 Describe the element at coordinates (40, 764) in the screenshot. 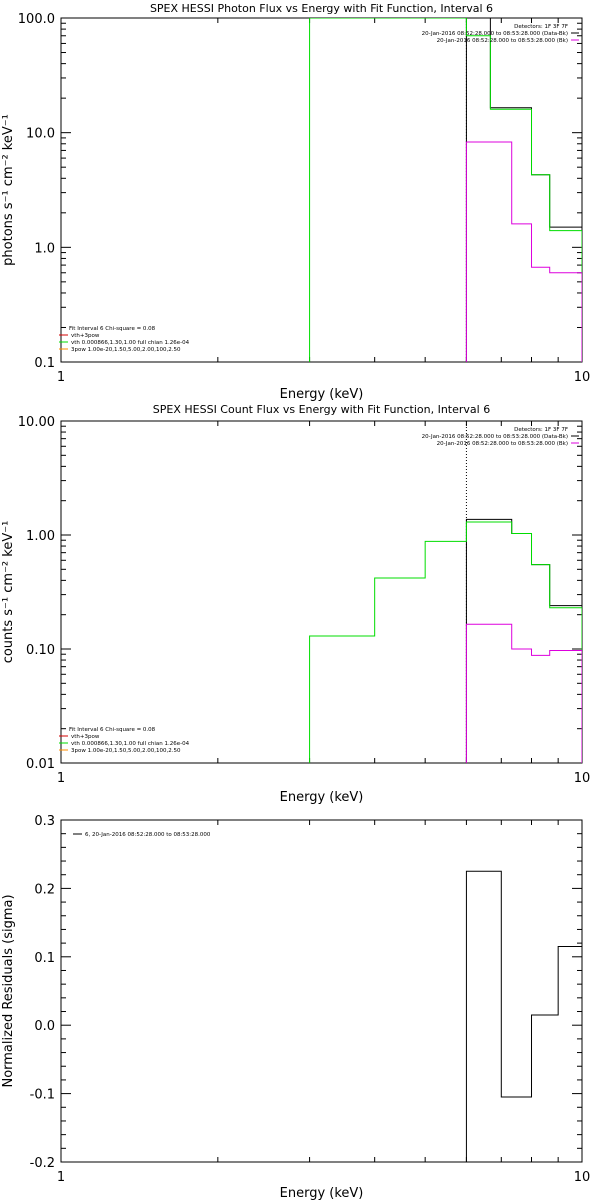

I see `y-tick-label: 0.01` at that location.